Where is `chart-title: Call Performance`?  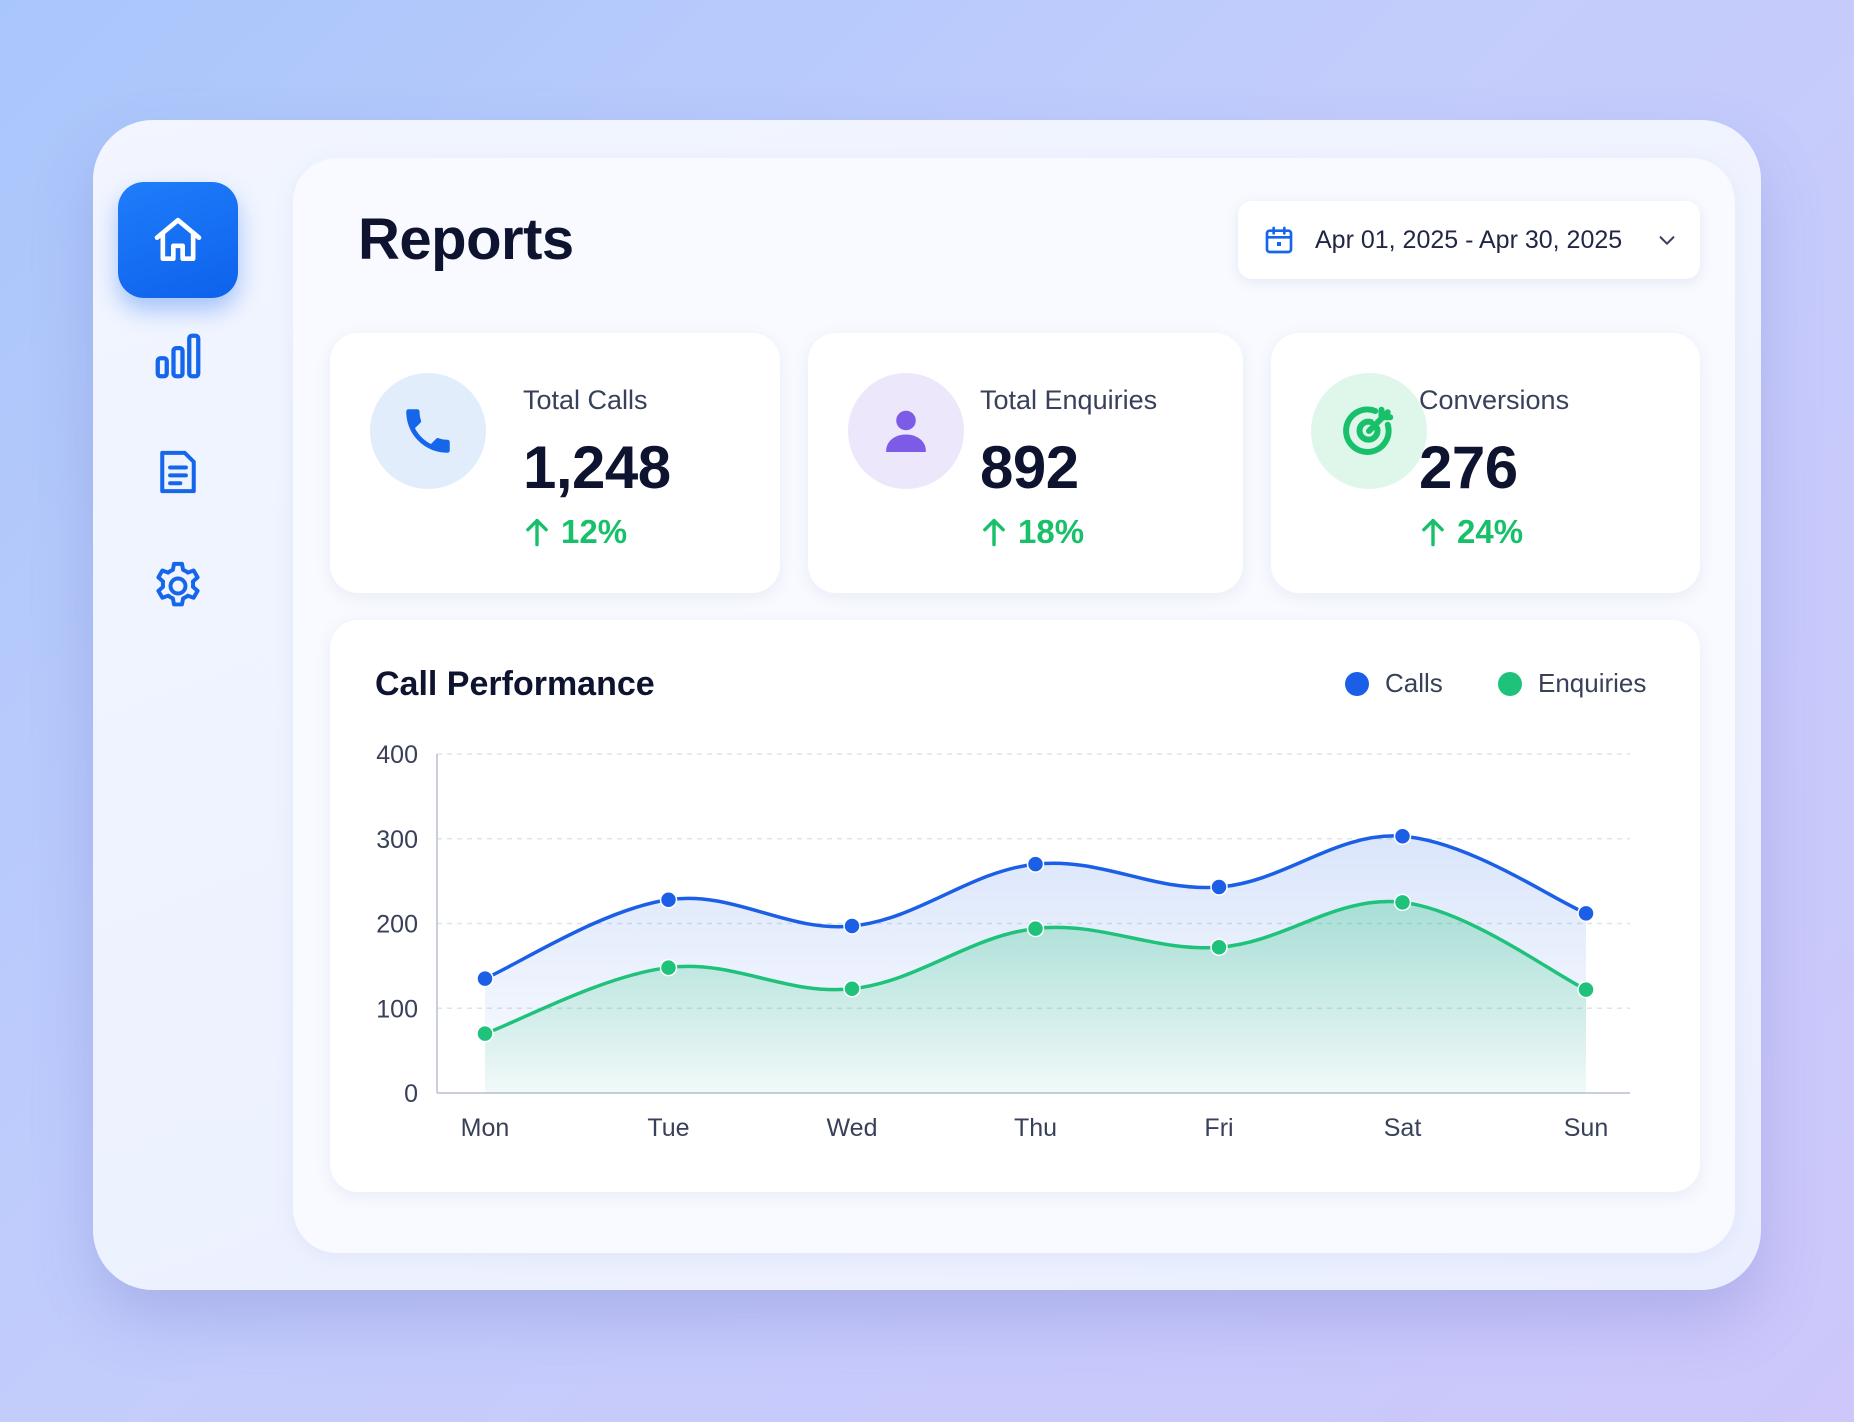 chart-title: Call Performance is located at coordinates (515, 684).